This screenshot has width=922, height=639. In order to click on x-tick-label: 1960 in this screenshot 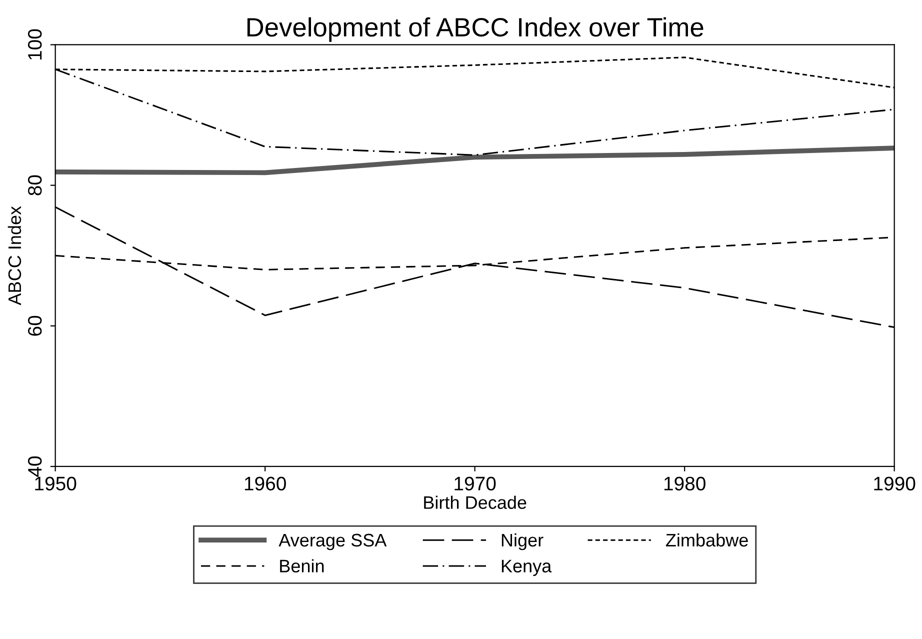, I will do `click(265, 483)`.